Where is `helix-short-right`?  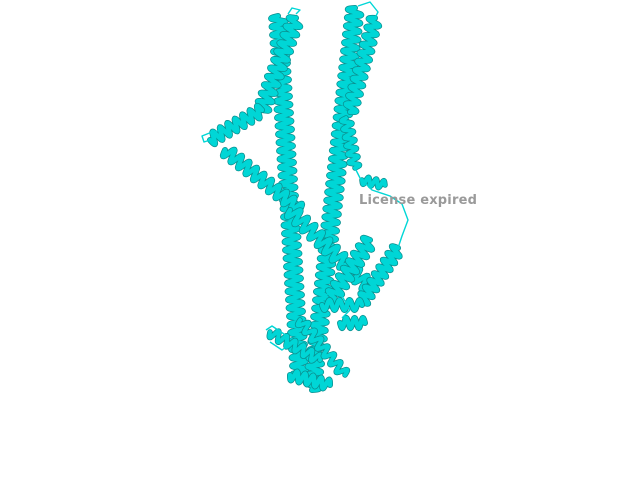
helix-short-right is located at coordinates (350, 143).